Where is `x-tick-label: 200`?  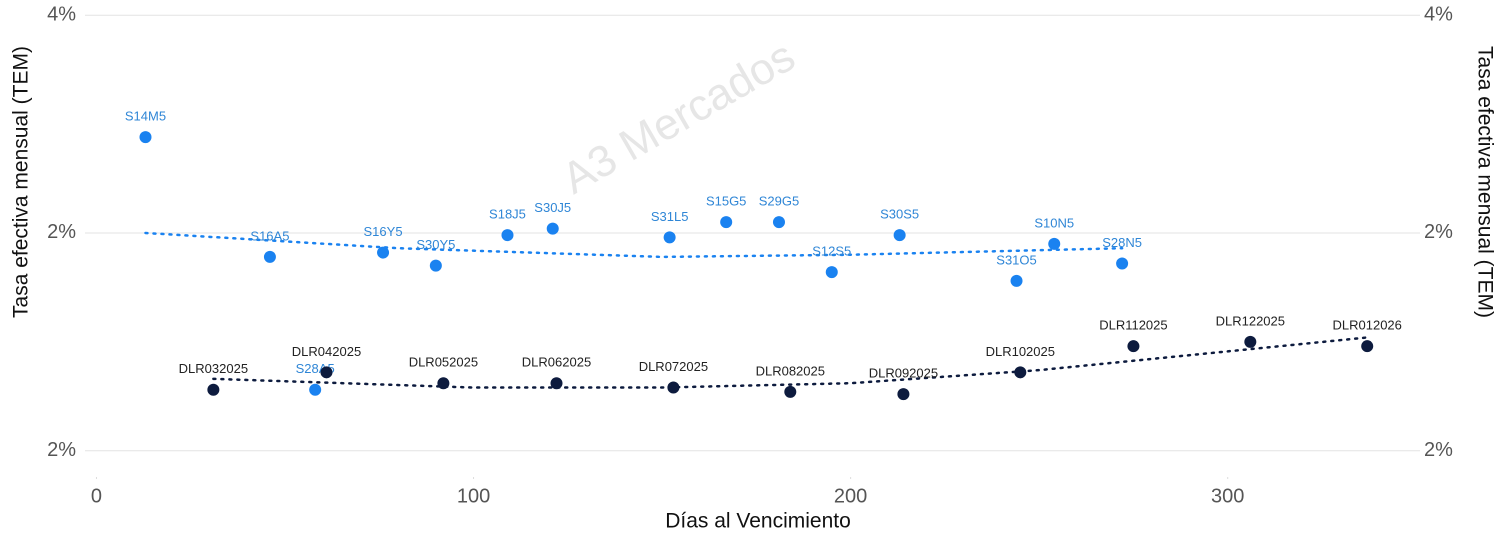
x-tick-label: 200 is located at coordinates (850, 496).